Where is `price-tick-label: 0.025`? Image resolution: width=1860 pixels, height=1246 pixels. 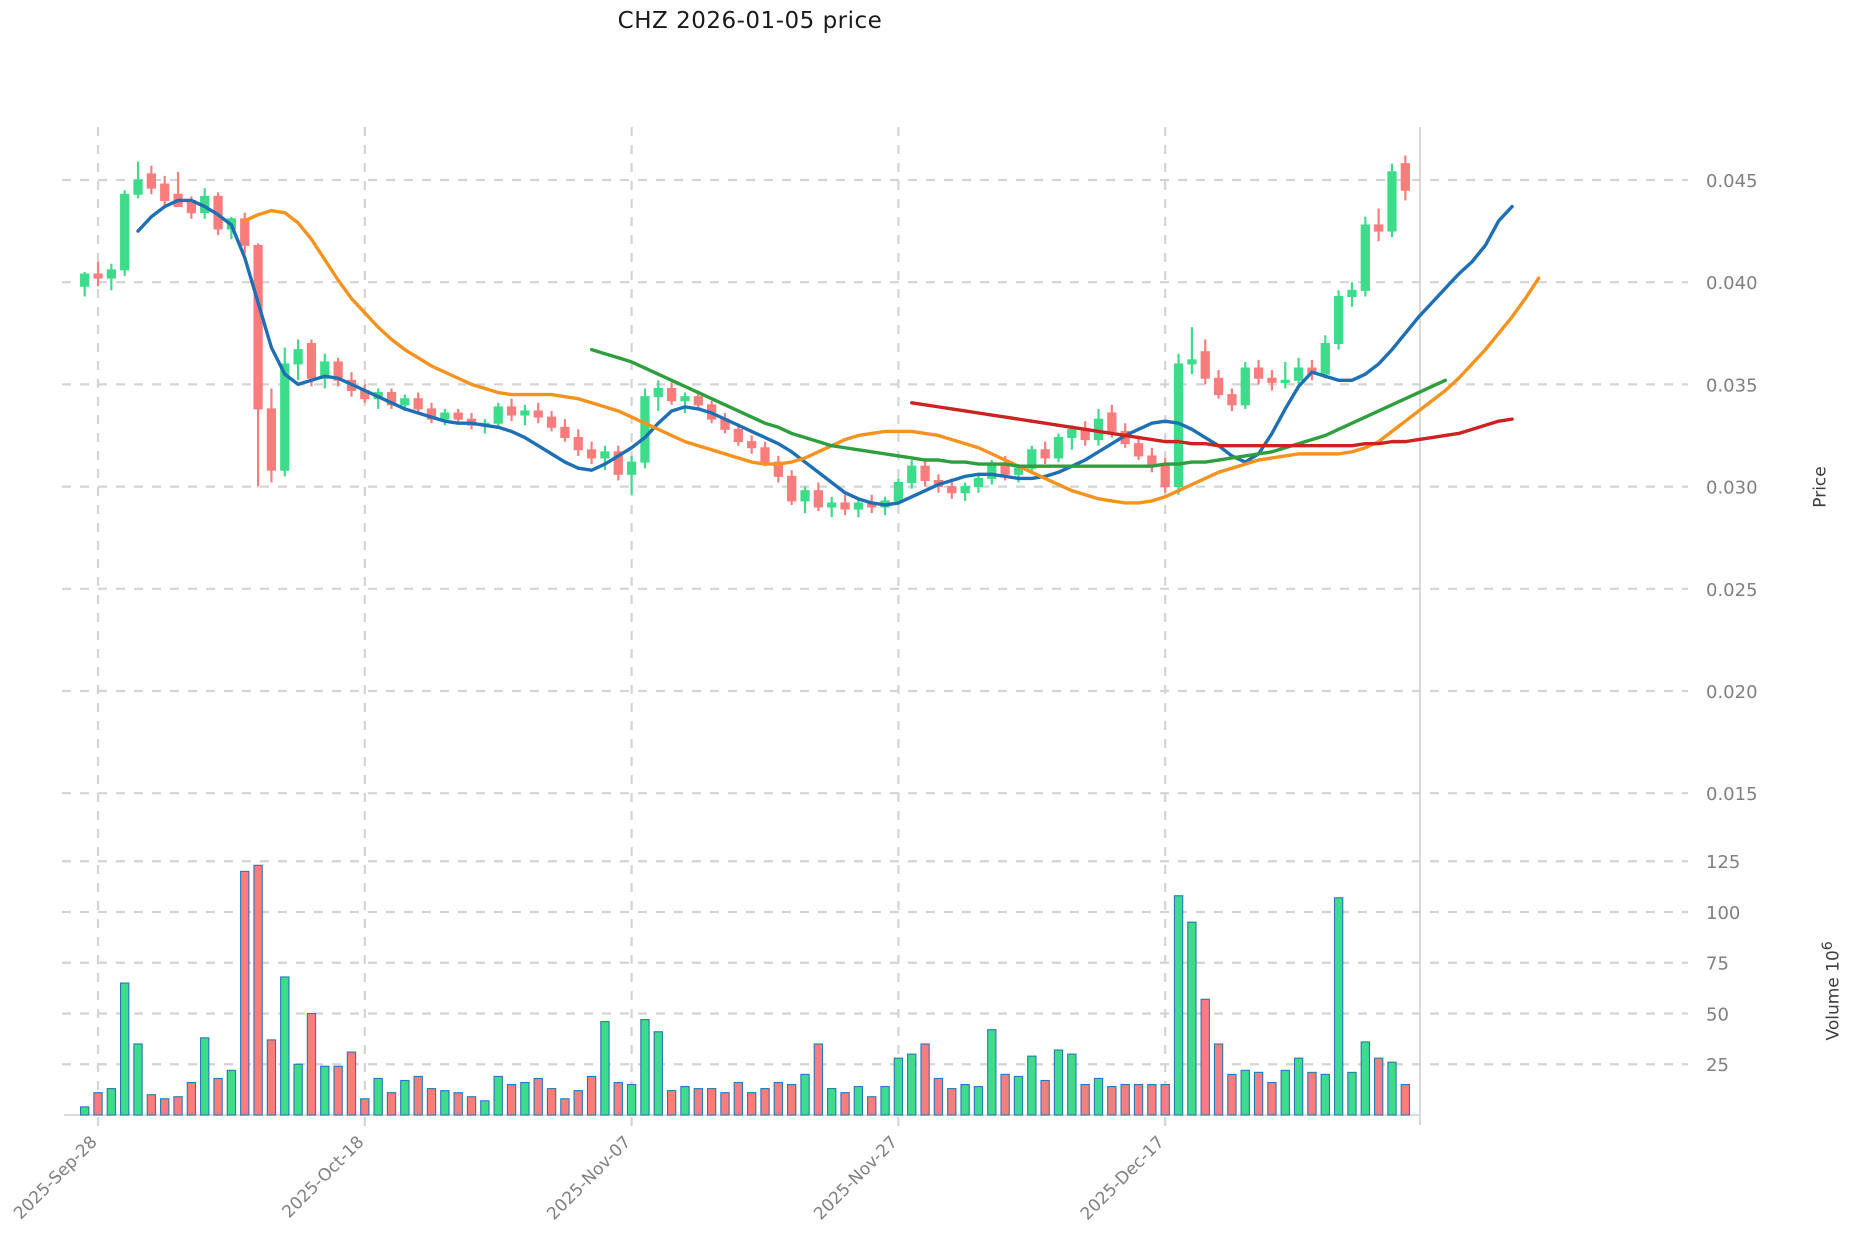
price-tick-label: 0.025 is located at coordinates (1732, 590).